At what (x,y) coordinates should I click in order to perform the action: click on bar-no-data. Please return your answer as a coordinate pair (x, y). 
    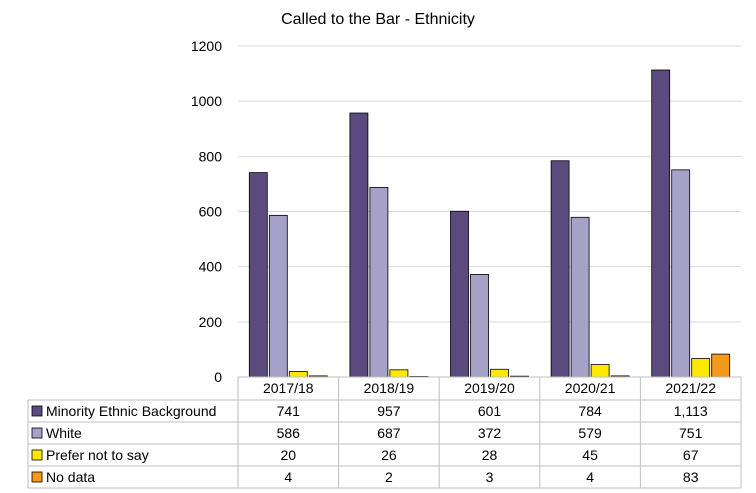
    Looking at the image, I should click on (721, 365).